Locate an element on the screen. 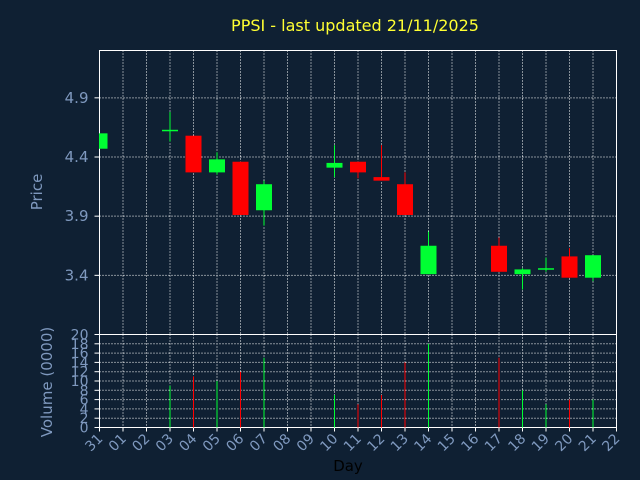  day-tick-label: 05 is located at coordinates (212, 443).